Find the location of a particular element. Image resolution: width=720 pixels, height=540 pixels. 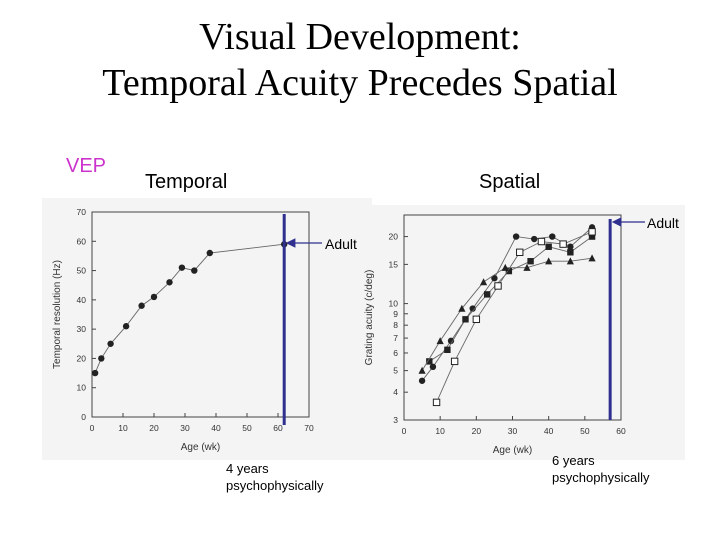

temporal-y-tick-label: 30 is located at coordinates (82, 329).